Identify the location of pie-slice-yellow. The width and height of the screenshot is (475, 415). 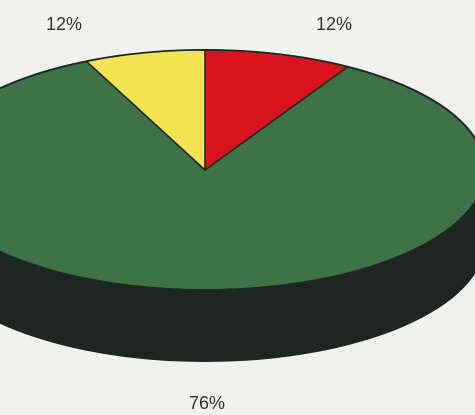
(145, 110).